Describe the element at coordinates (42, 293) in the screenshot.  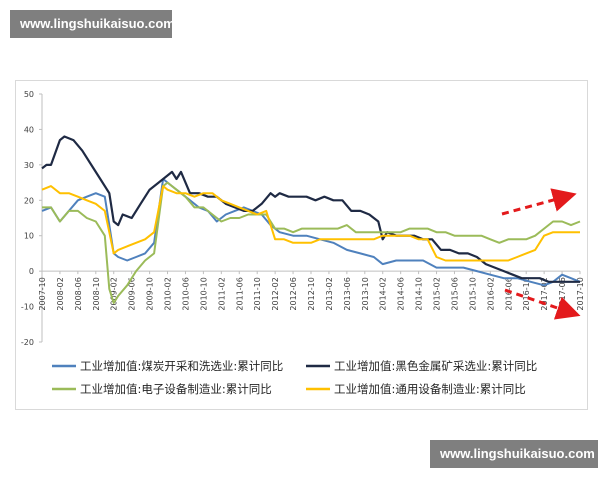
I see `x-tick-label: 2007-10` at that location.